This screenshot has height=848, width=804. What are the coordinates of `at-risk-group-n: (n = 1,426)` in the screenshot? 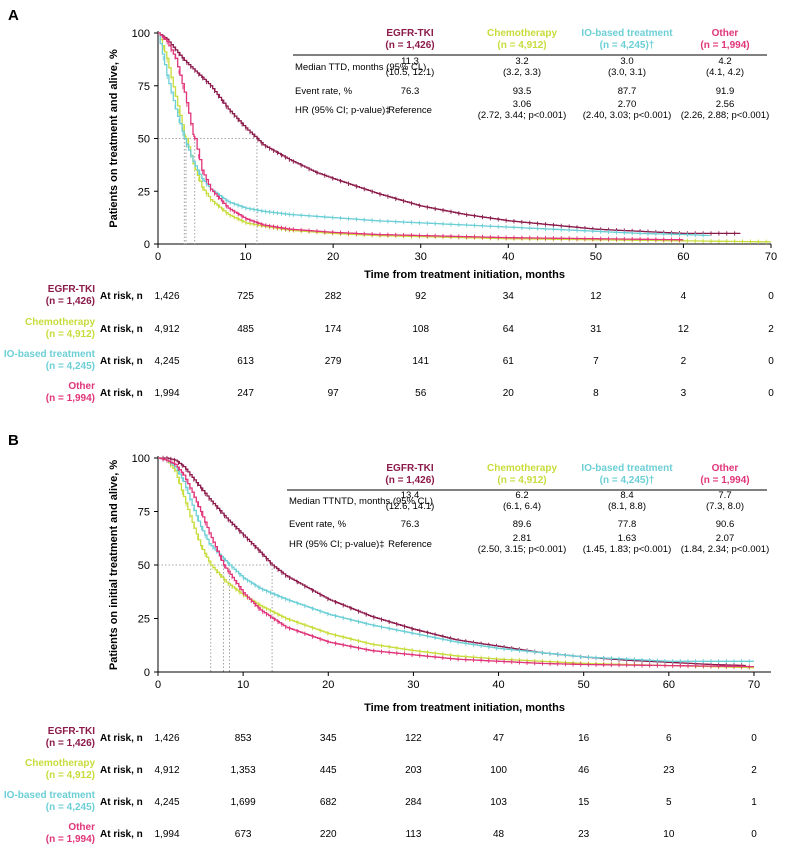 It's located at (70, 301).